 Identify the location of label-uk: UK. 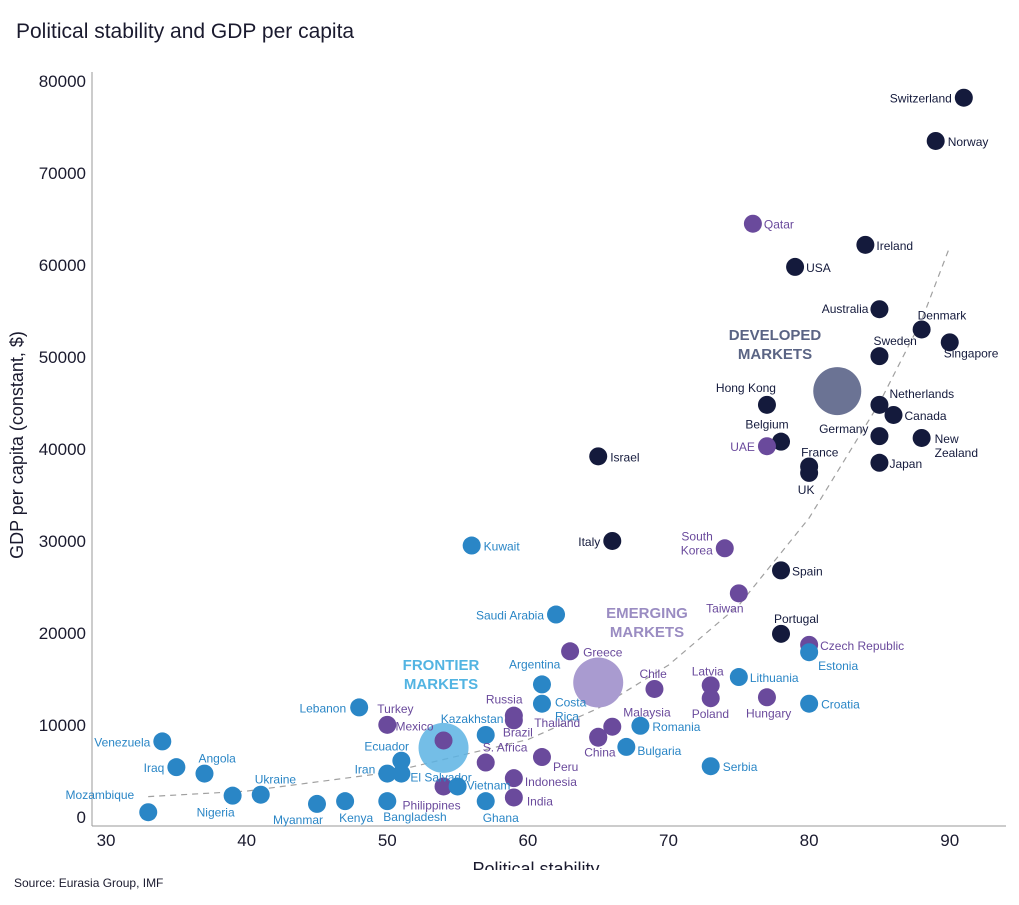
(806, 490).